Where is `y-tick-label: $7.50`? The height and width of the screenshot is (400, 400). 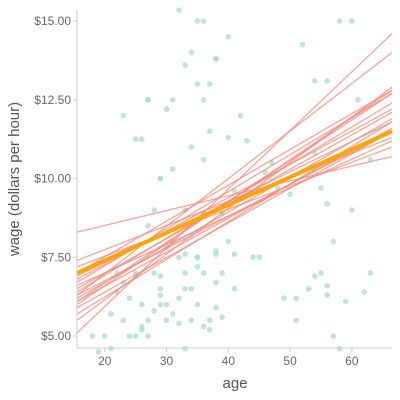
y-tick-label: $7.50 is located at coordinates (56, 257).